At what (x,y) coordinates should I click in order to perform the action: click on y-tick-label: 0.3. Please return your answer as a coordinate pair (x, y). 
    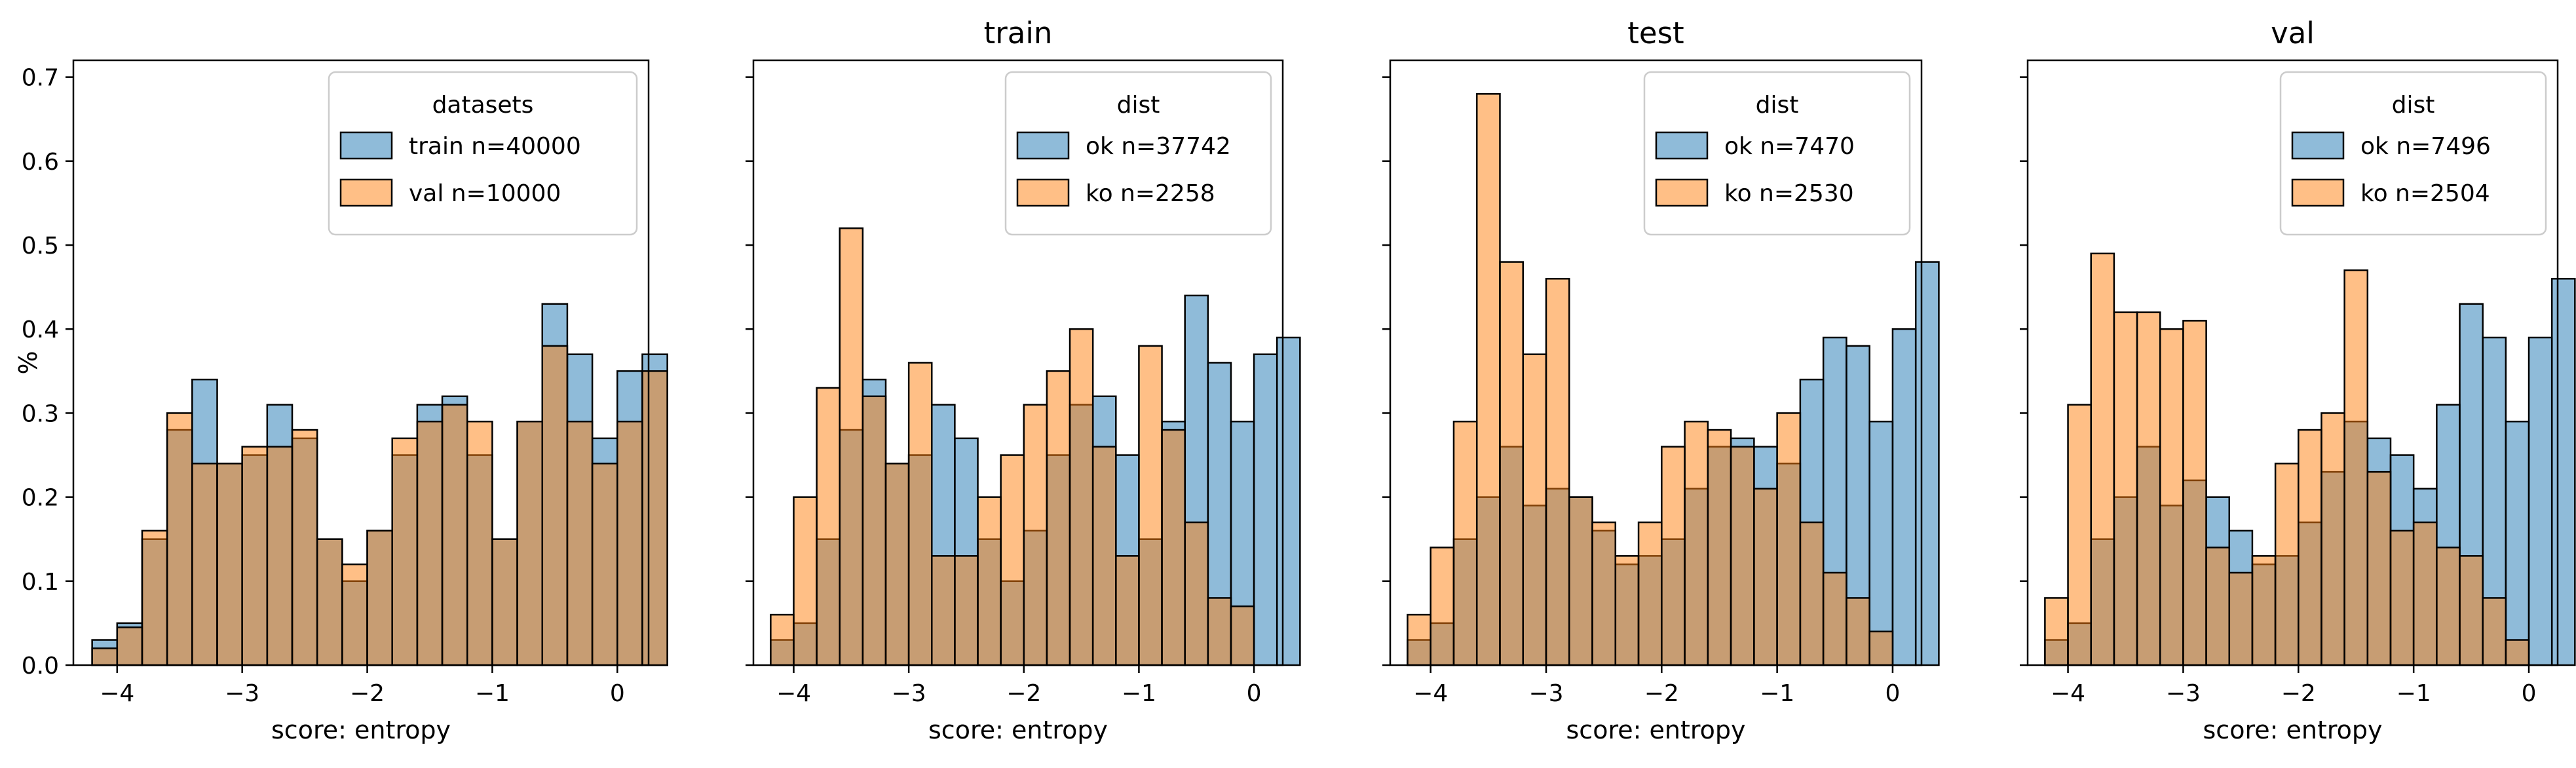
    Looking at the image, I should click on (40, 414).